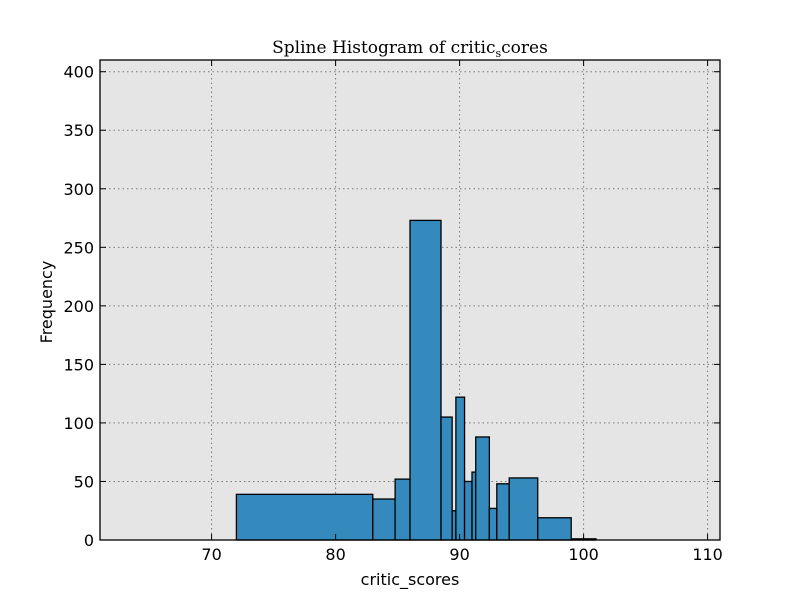 The height and width of the screenshot is (600, 800). Describe the element at coordinates (459, 554) in the screenshot. I see `x-tick-label: 90` at that location.